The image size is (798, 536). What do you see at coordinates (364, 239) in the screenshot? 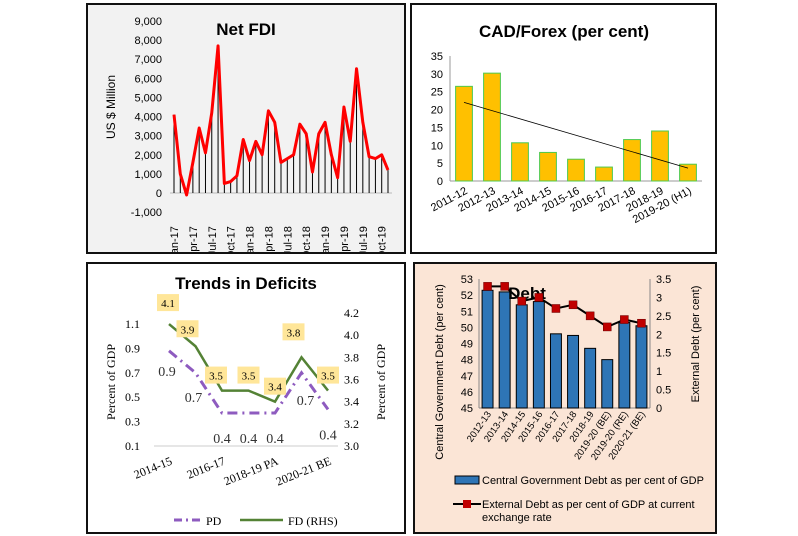
I see `x-tick-label: Jul-19` at bounding box center [364, 239].